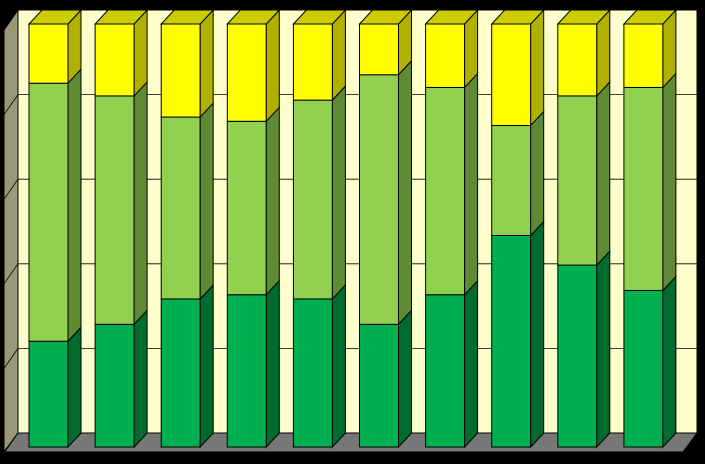 This screenshot has width=705, height=464. Describe the element at coordinates (537, 334) in the screenshot. I see `bar-8-segment-1-side` at that location.